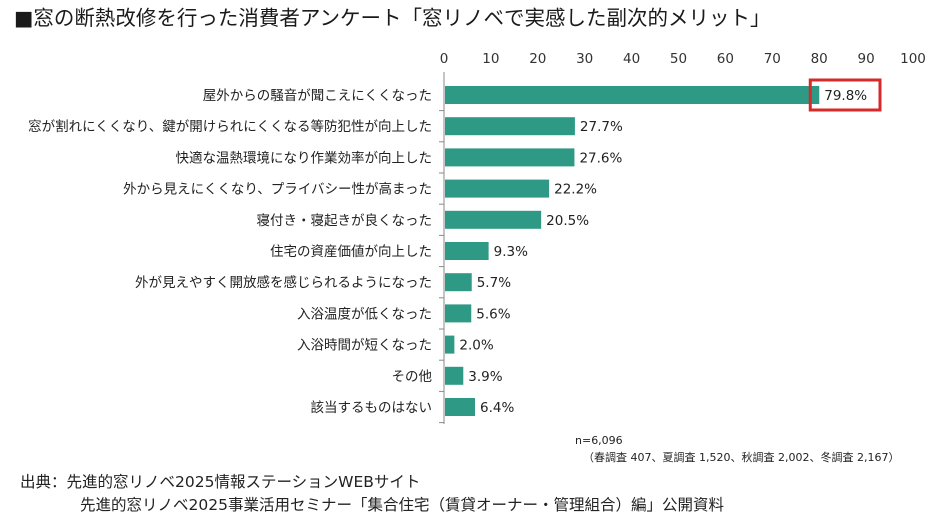  Describe the element at coordinates (412, 377) in the screenshot. I see `category-label: その他` at that location.